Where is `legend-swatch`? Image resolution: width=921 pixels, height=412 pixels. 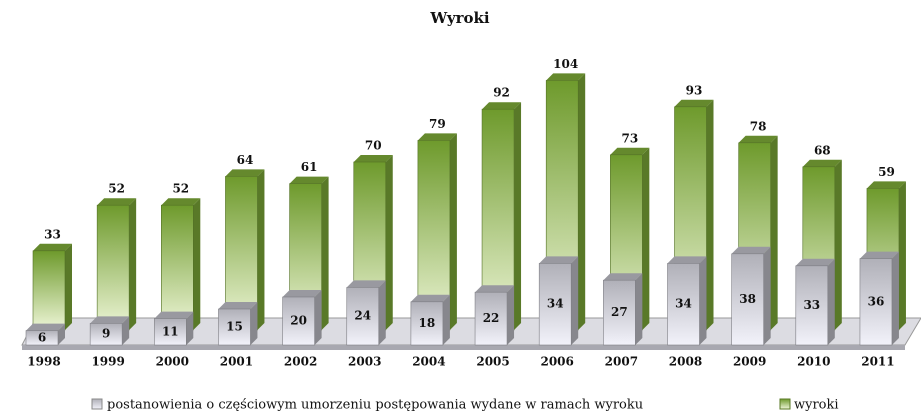
legend-swatch is located at coordinates (97, 404).